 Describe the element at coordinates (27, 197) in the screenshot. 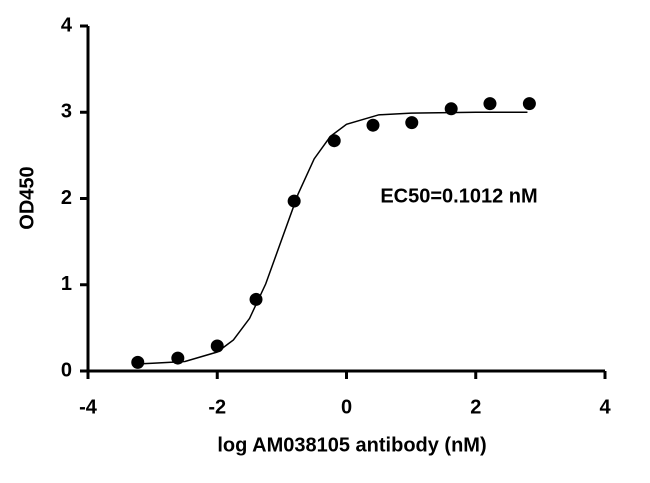

I see `y-axis-label: OD450` at that location.